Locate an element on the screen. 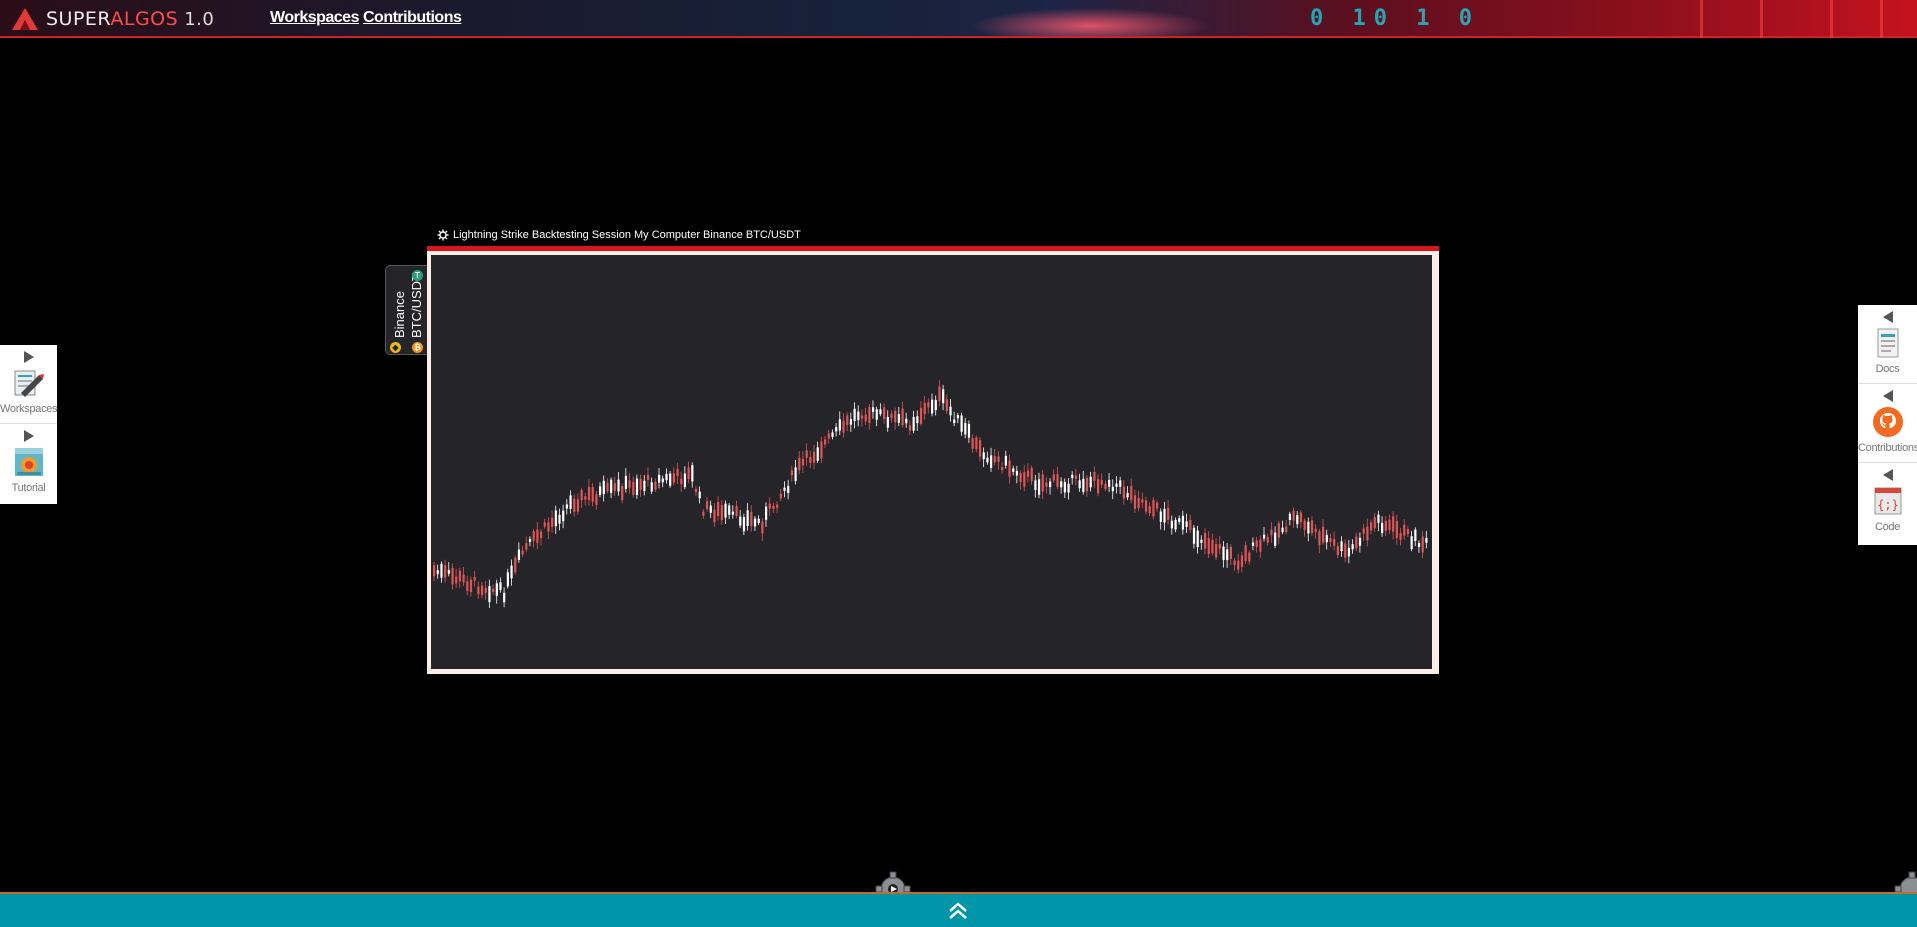 This screenshot has height=927, width=1917. sidebar-item-workspaces: Workspaces is located at coordinates (29, 384).